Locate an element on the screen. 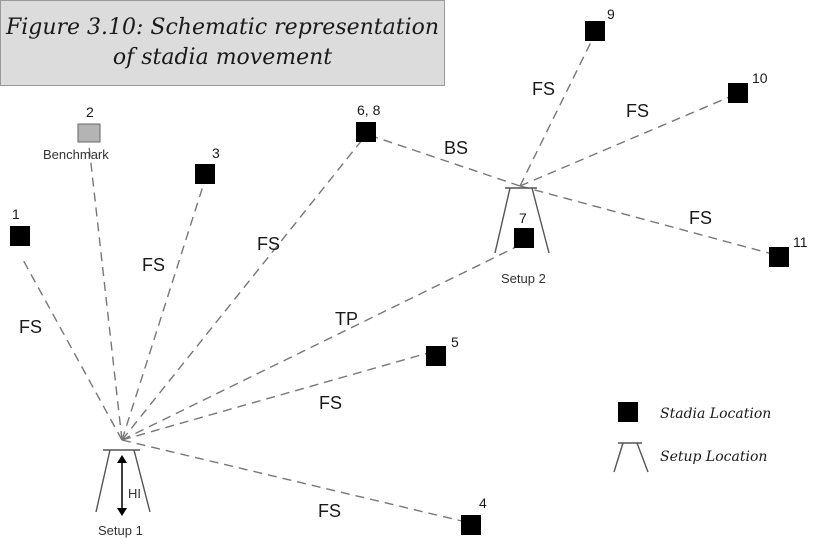 The width and height of the screenshot is (814, 539). setup1-label: Setup 1 is located at coordinates (120, 530).